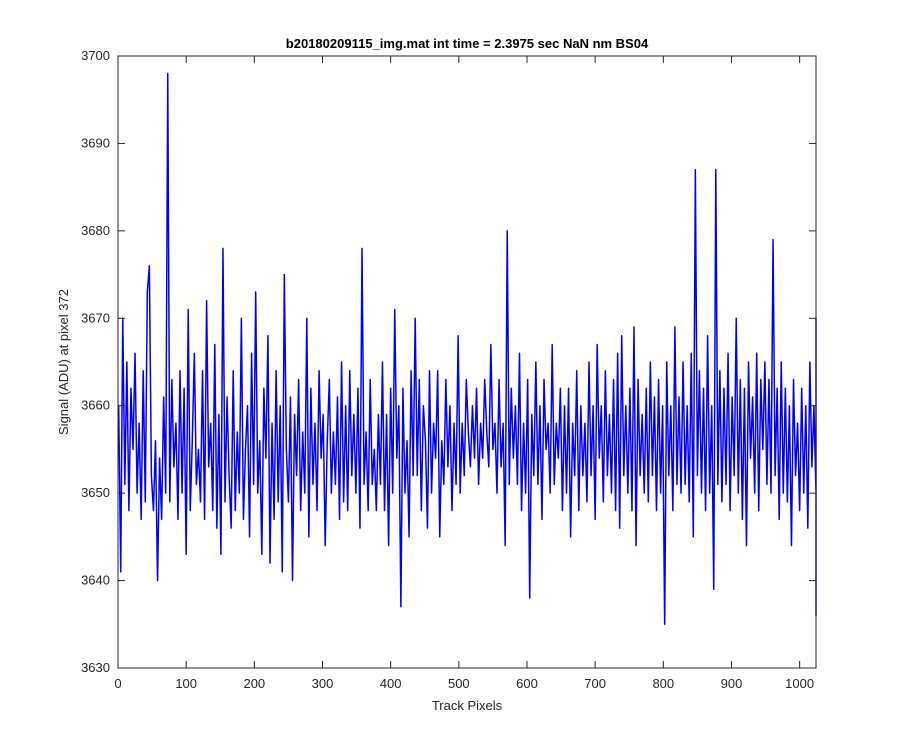 The image size is (900, 755). I want to click on x-tick-label: 200, so click(254, 683).